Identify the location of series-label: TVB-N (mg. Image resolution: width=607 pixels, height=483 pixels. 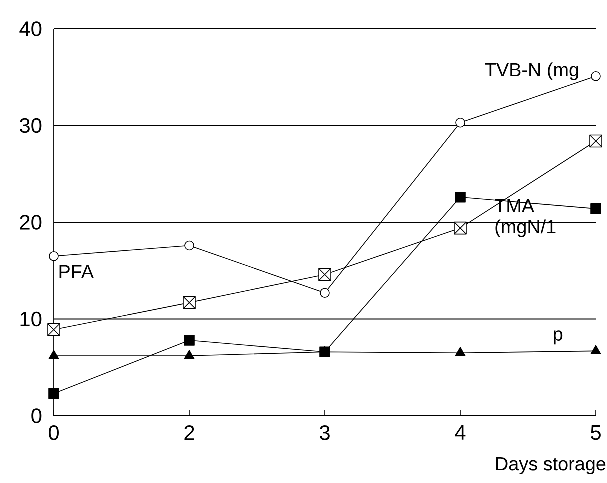
(531, 71).